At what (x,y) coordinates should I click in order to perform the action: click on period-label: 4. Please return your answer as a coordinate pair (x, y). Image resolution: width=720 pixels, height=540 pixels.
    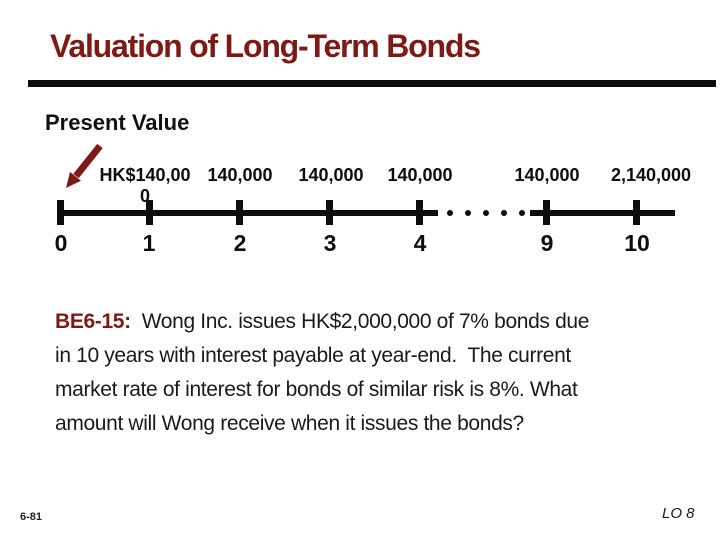
    Looking at the image, I should click on (420, 243).